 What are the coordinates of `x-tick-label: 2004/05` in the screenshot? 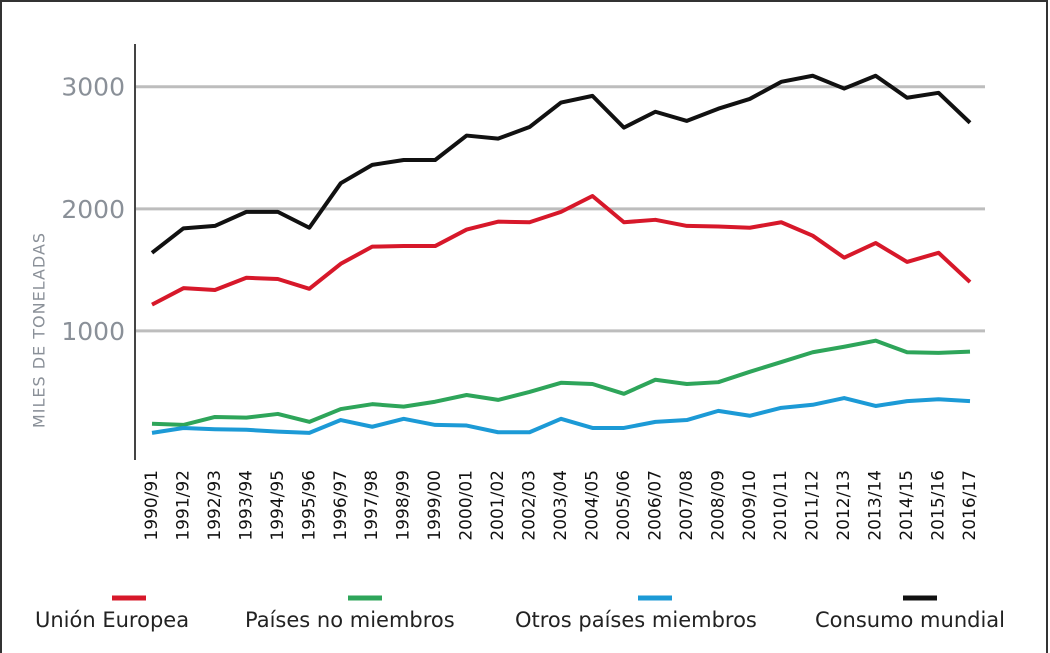 It's located at (592, 505).